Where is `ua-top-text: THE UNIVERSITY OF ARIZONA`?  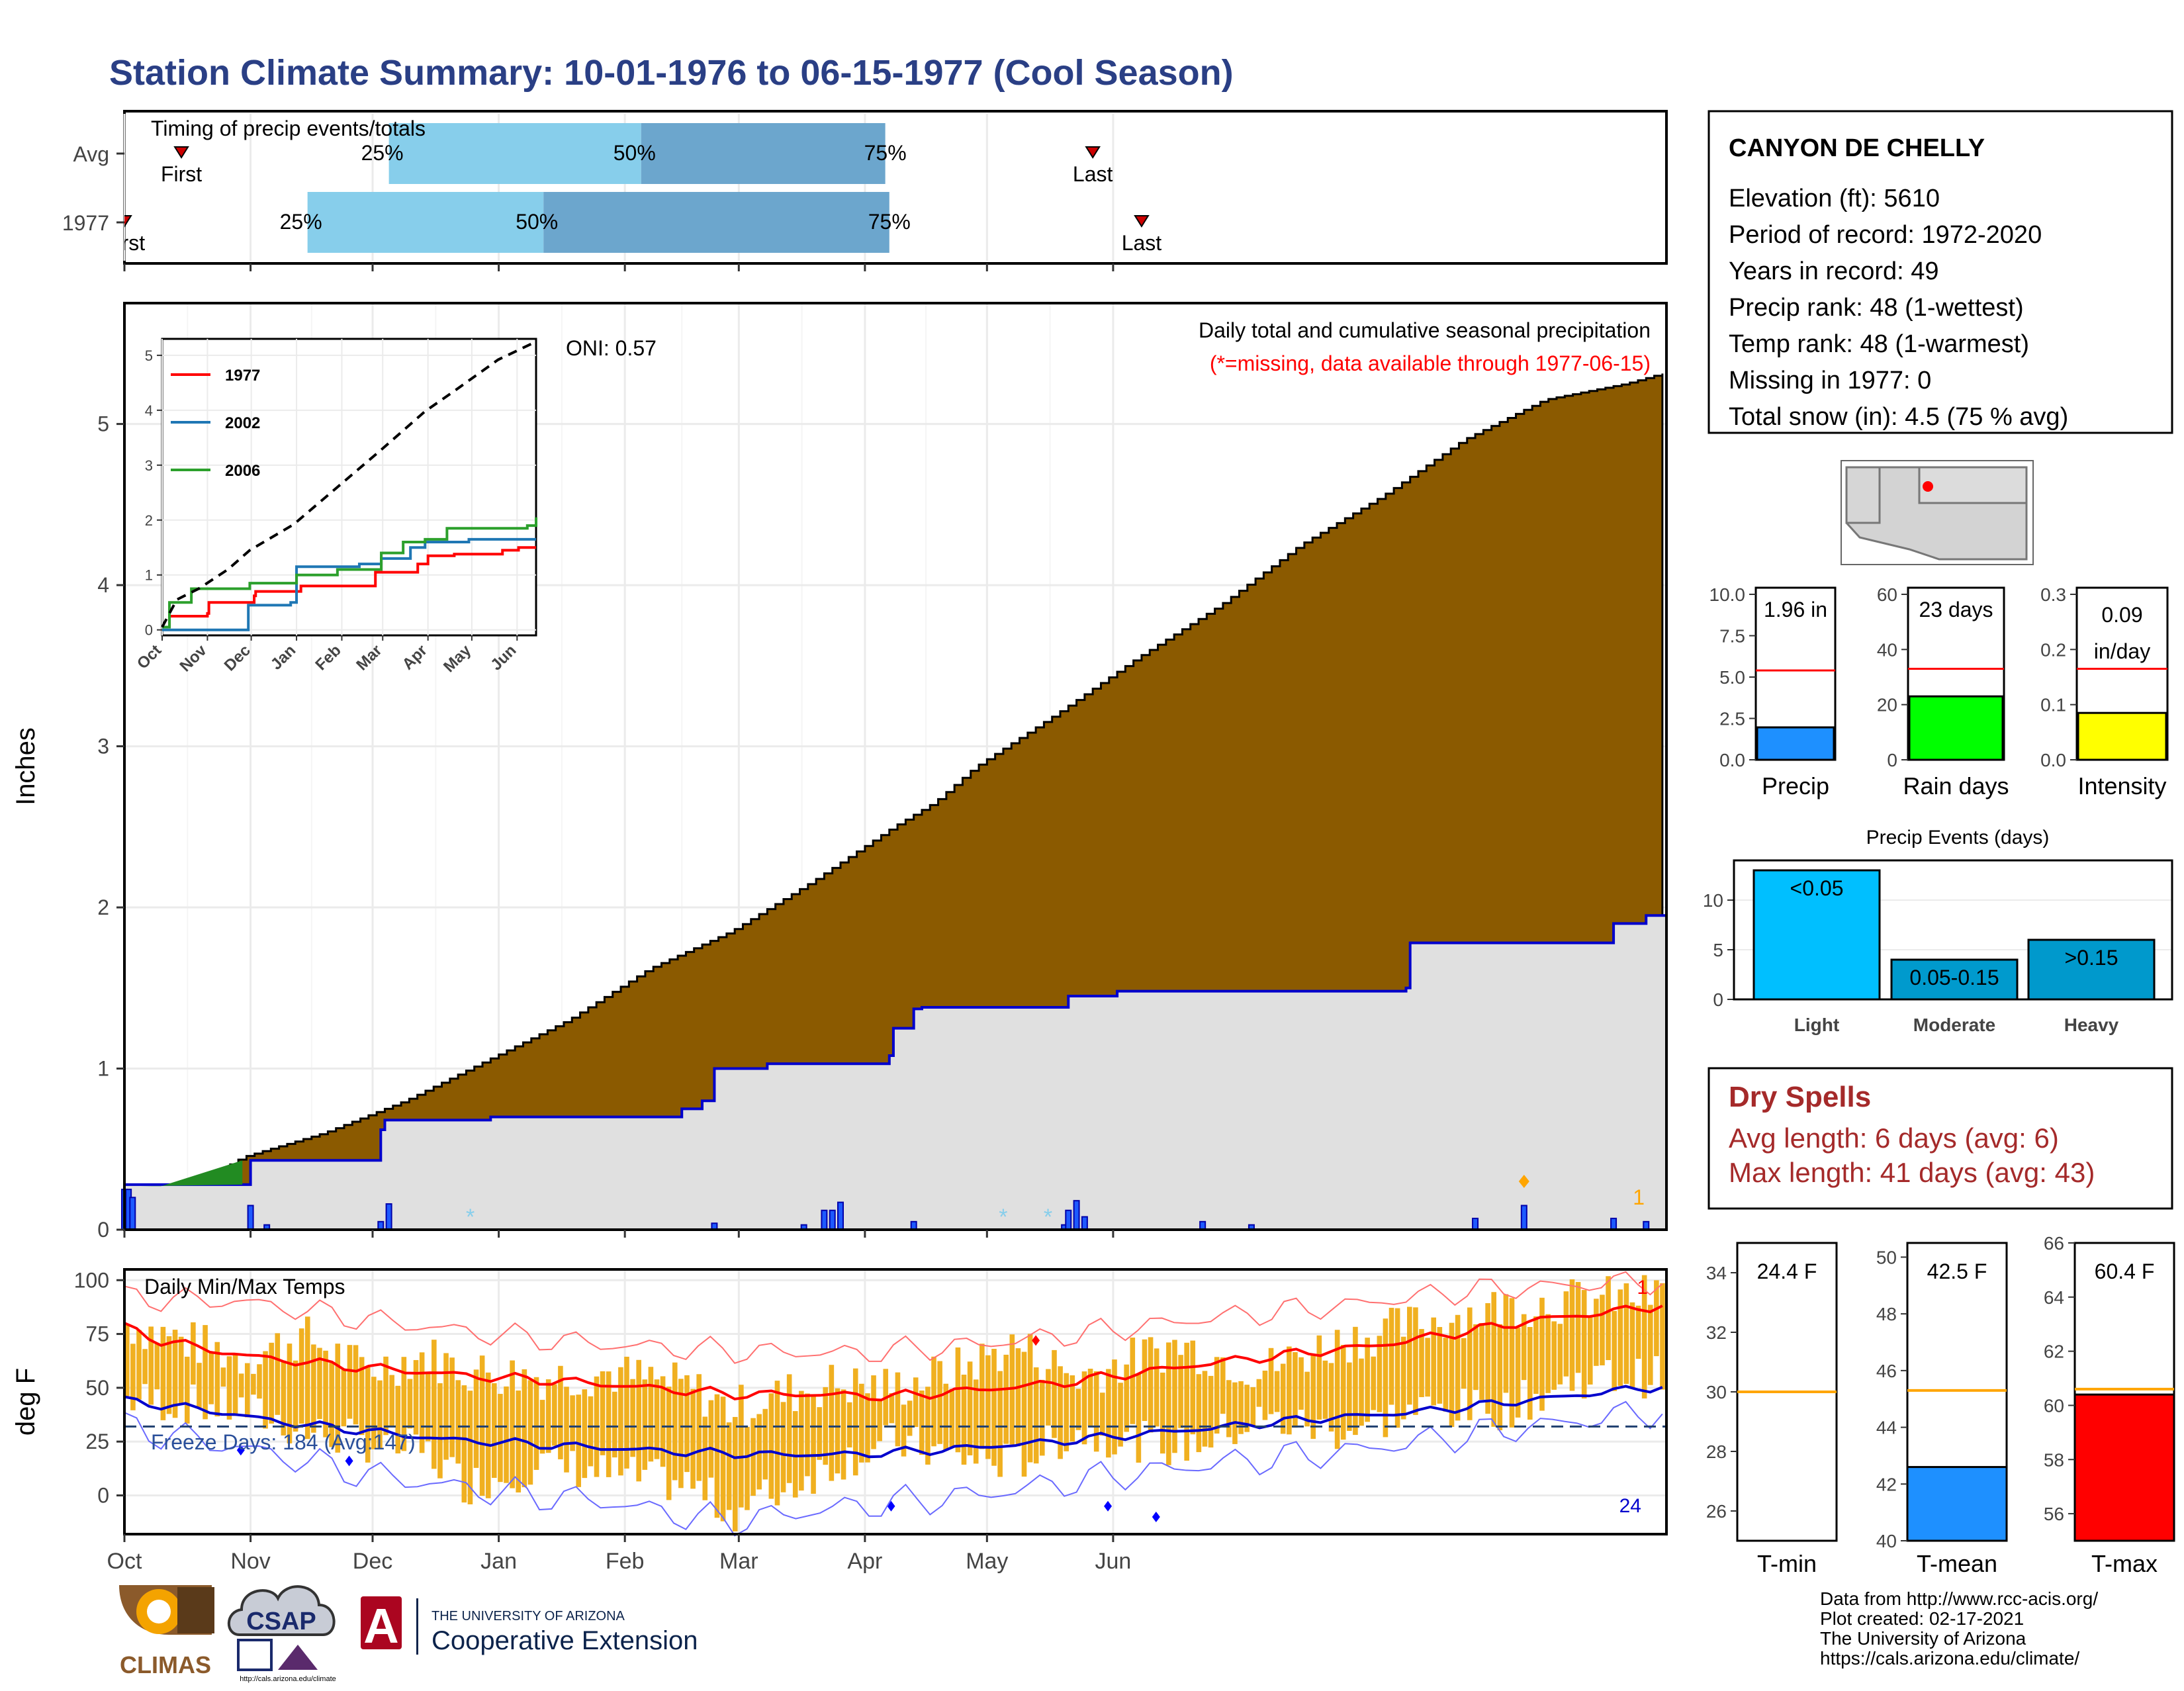
ua-top-text: THE UNIVERSITY OF ARIZONA is located at coordinates (528, 1616).